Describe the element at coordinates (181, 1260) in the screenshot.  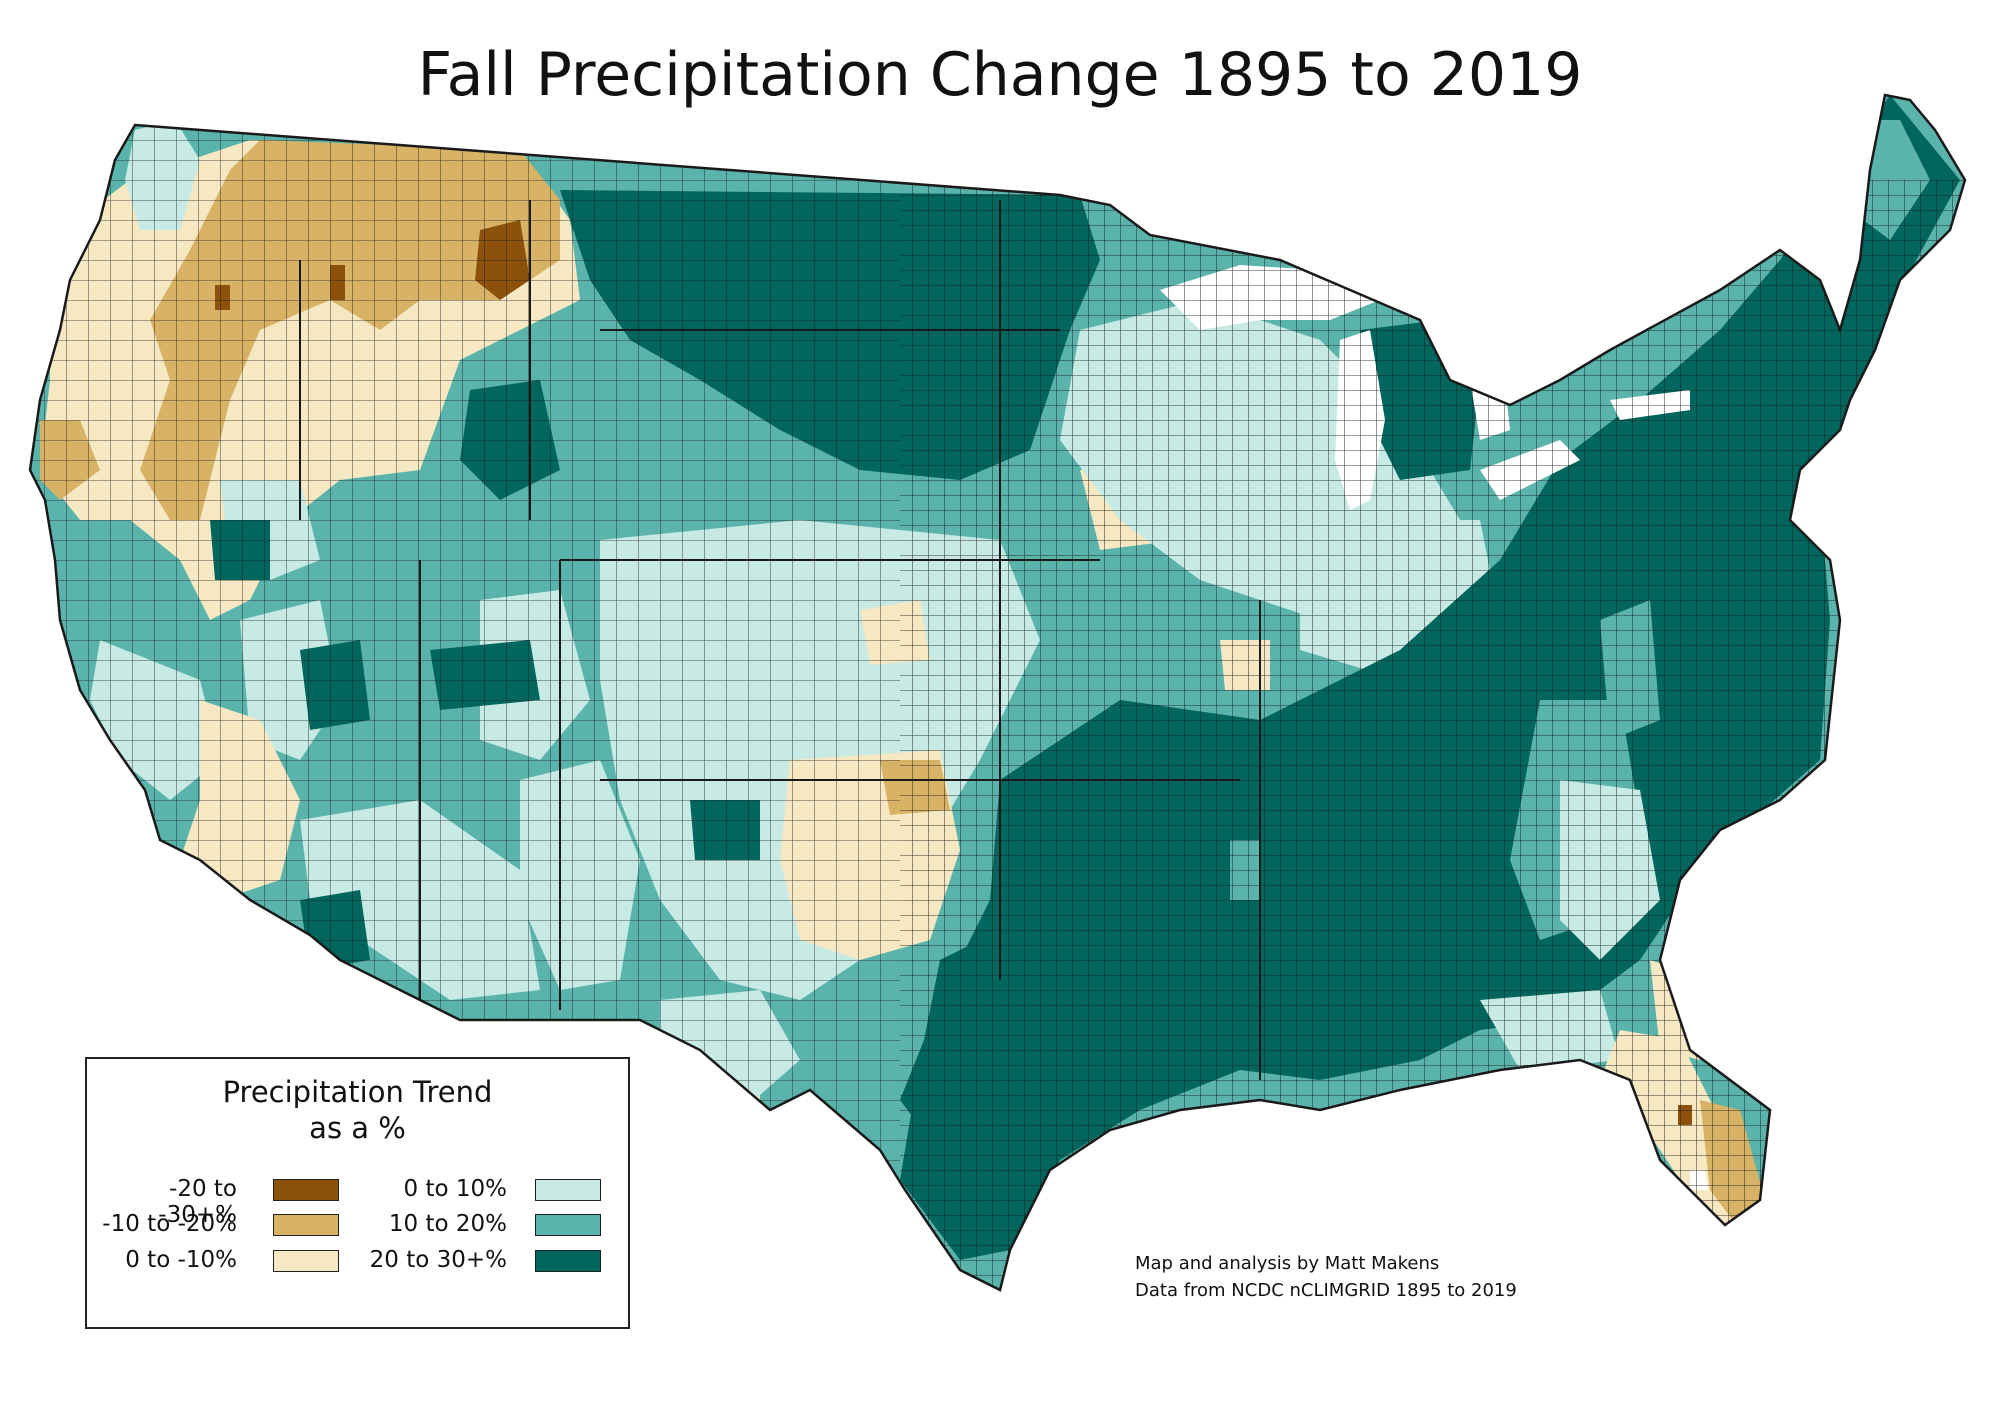
I see `legend-label-slight-decrease: 0 to -10%` at that location.